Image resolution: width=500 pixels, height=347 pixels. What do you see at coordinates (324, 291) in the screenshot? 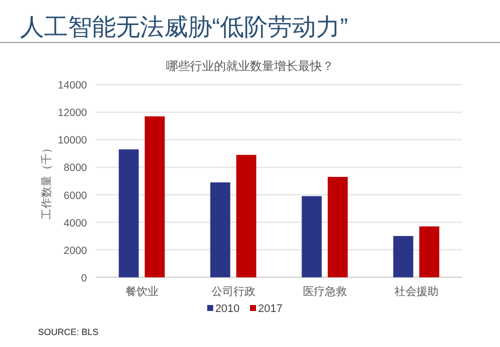
I see `x-tick-label: 医疗急救` at bounding box center [324, 291].